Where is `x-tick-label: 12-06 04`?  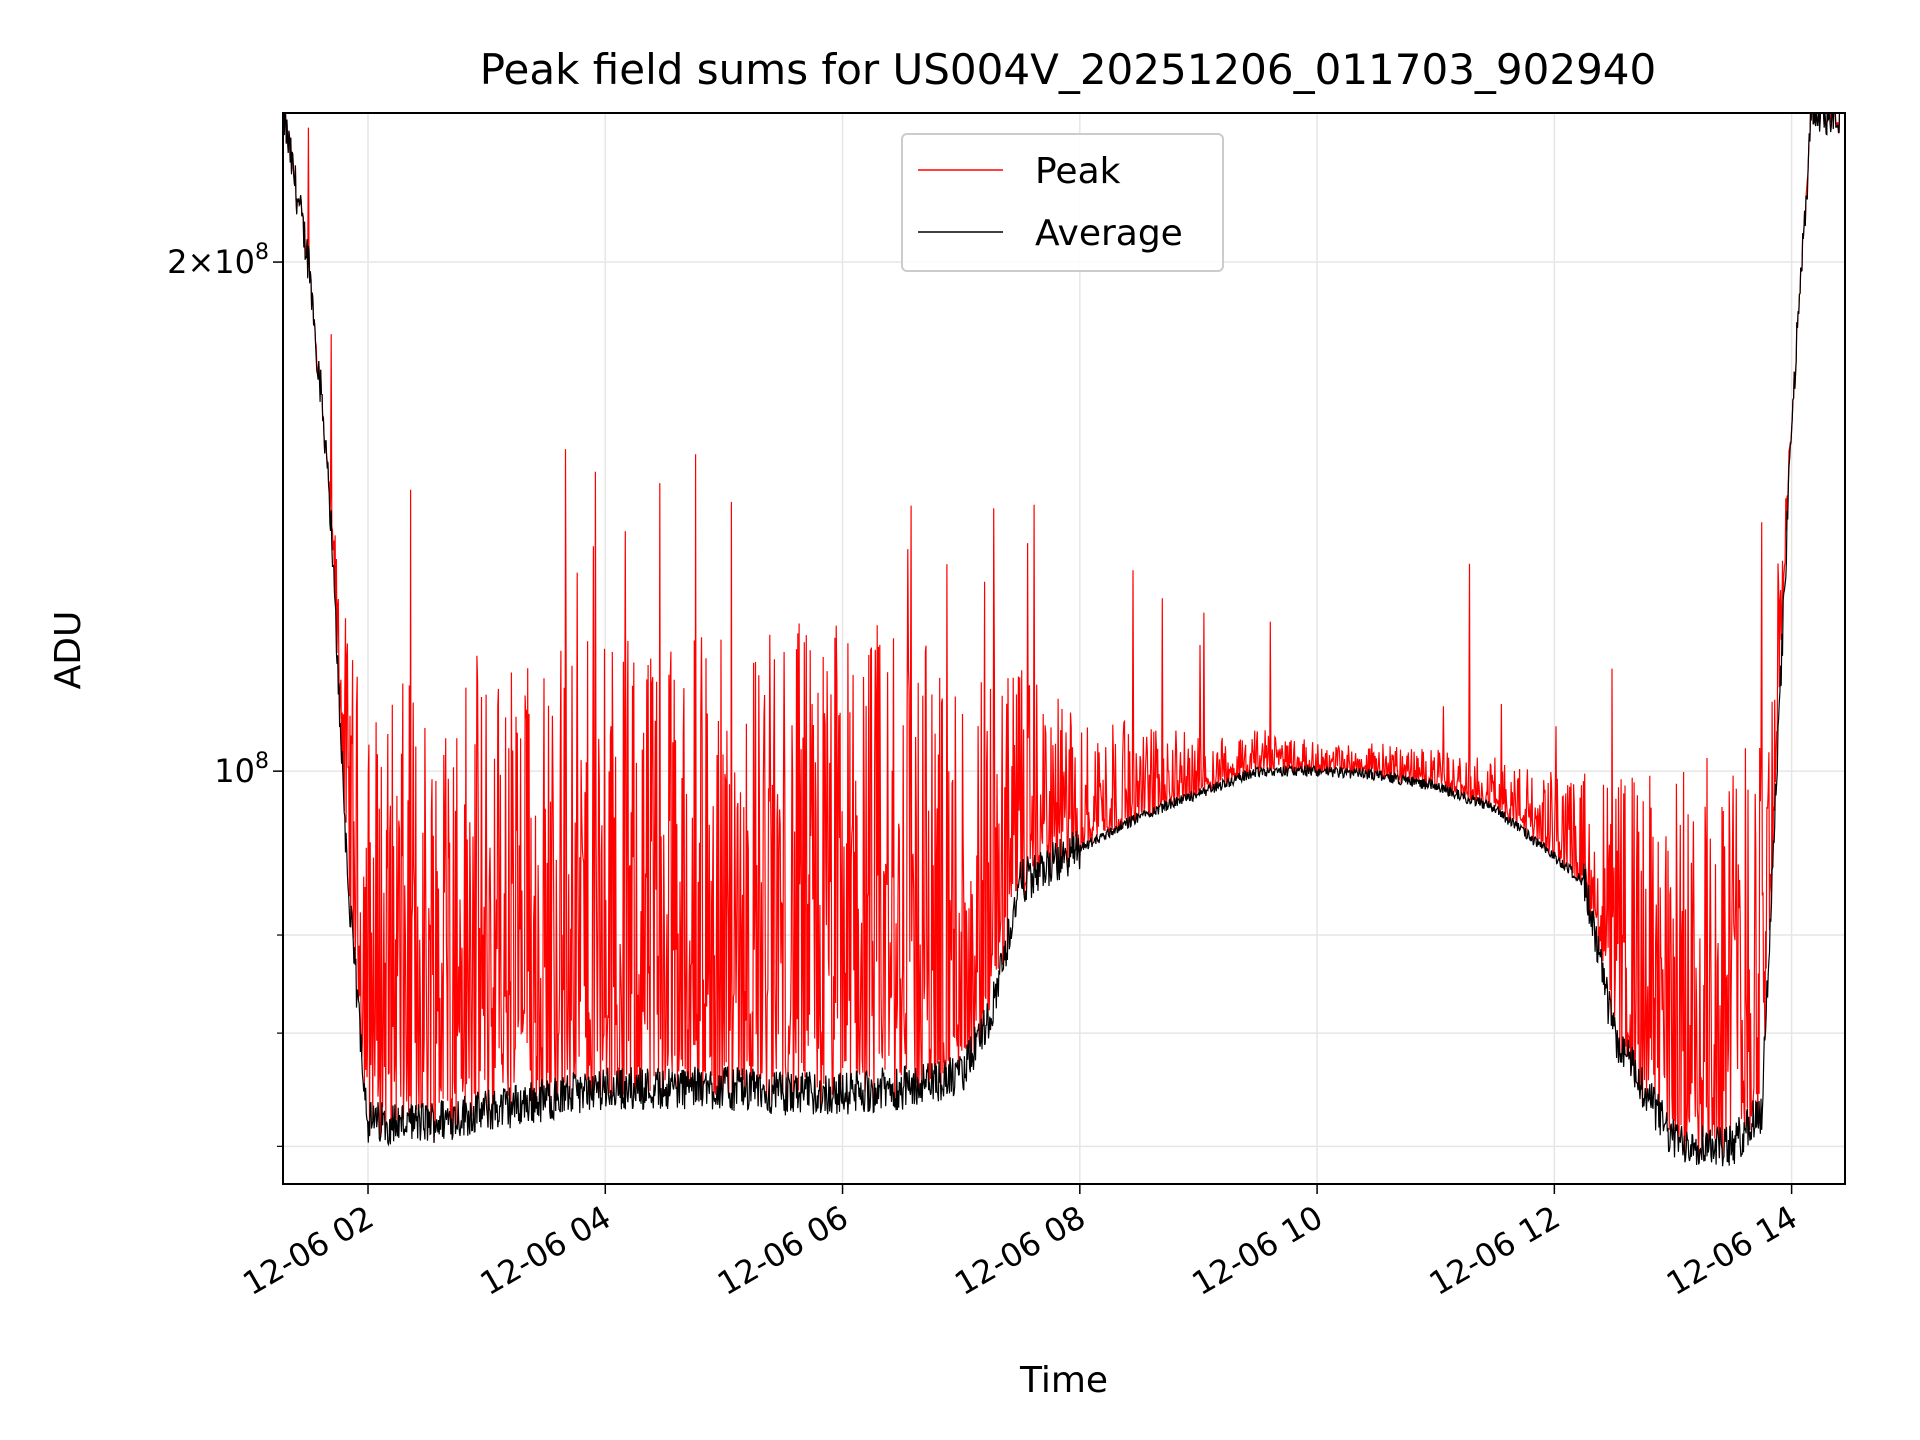 x-tick-label: 12-06 04 is located at coordinates (546, 1250).